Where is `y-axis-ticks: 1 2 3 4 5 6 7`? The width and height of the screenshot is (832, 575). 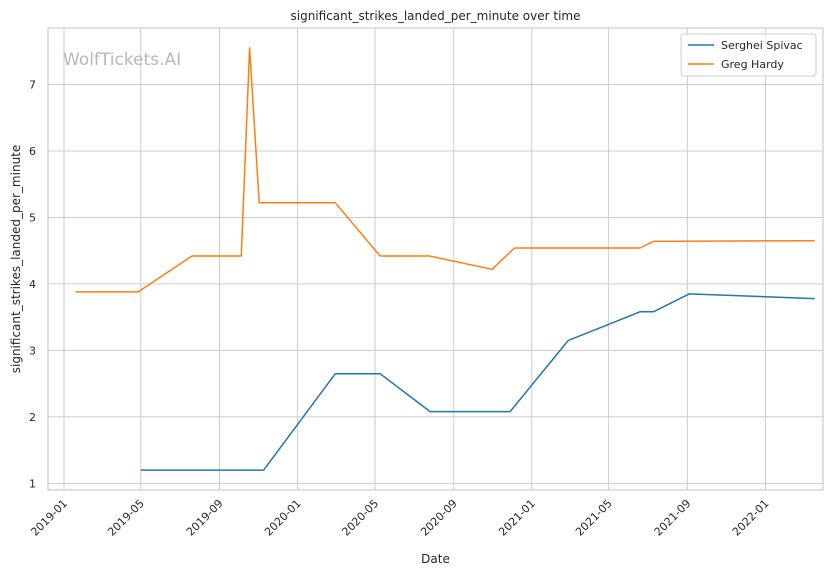 y-axis-ticks: 1 2 3 4 5 6 7 is located at coordinates (32, 285).